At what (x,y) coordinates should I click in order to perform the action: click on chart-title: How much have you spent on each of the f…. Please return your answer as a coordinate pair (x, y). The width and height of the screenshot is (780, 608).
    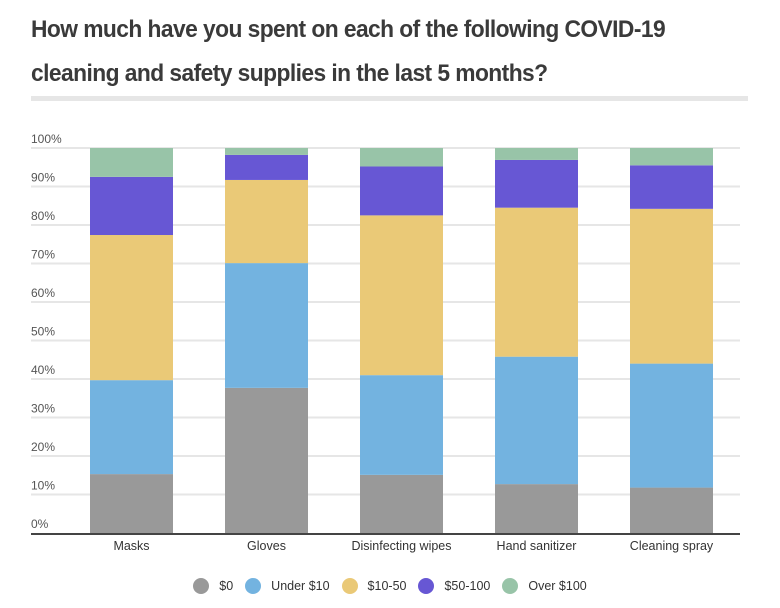
    Looking at the image, I should click on (348, 51).